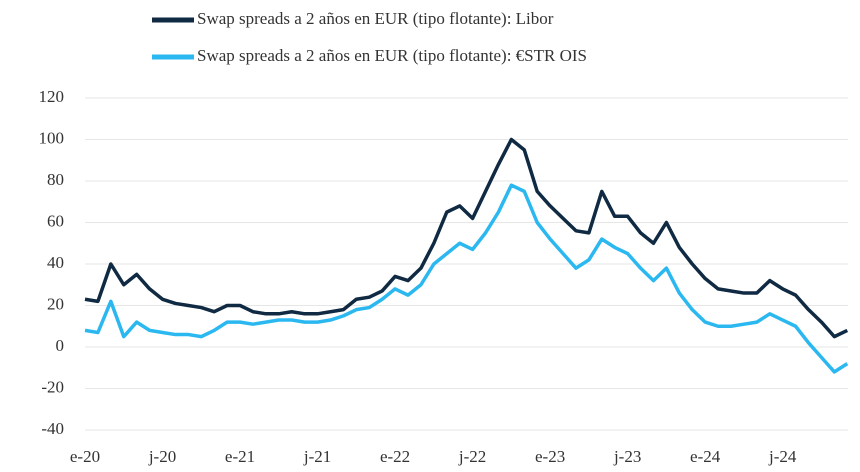 This screenshot has height=472, width=860. I want to click on y-tick-label: 40, so click(55, 262).